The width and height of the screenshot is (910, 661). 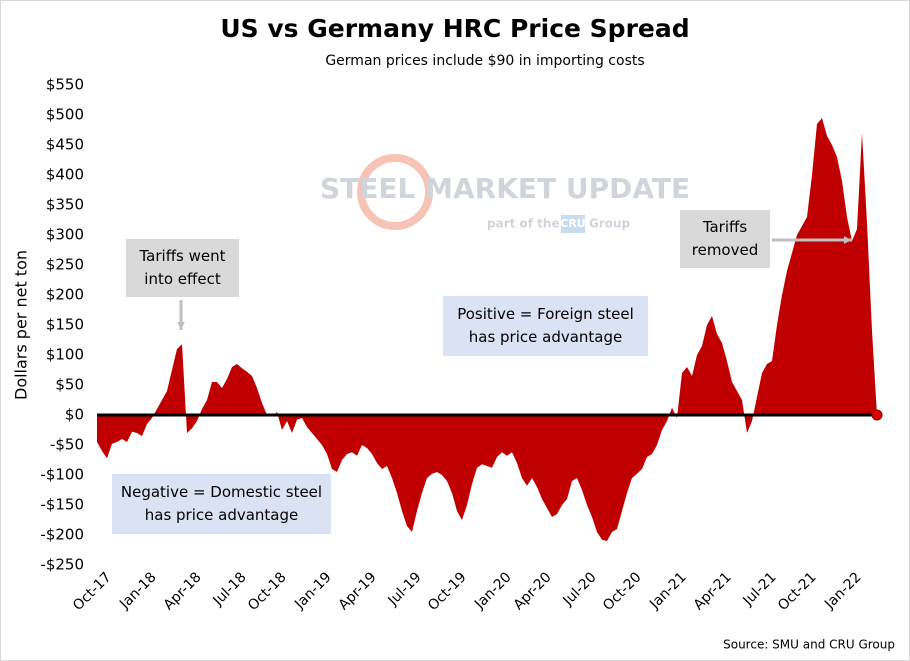 What do you see at coordinates (545, 314) in the screenshot?
I see `annotation-text: Positive = Foreign steel` at bounding box center [545, 314].